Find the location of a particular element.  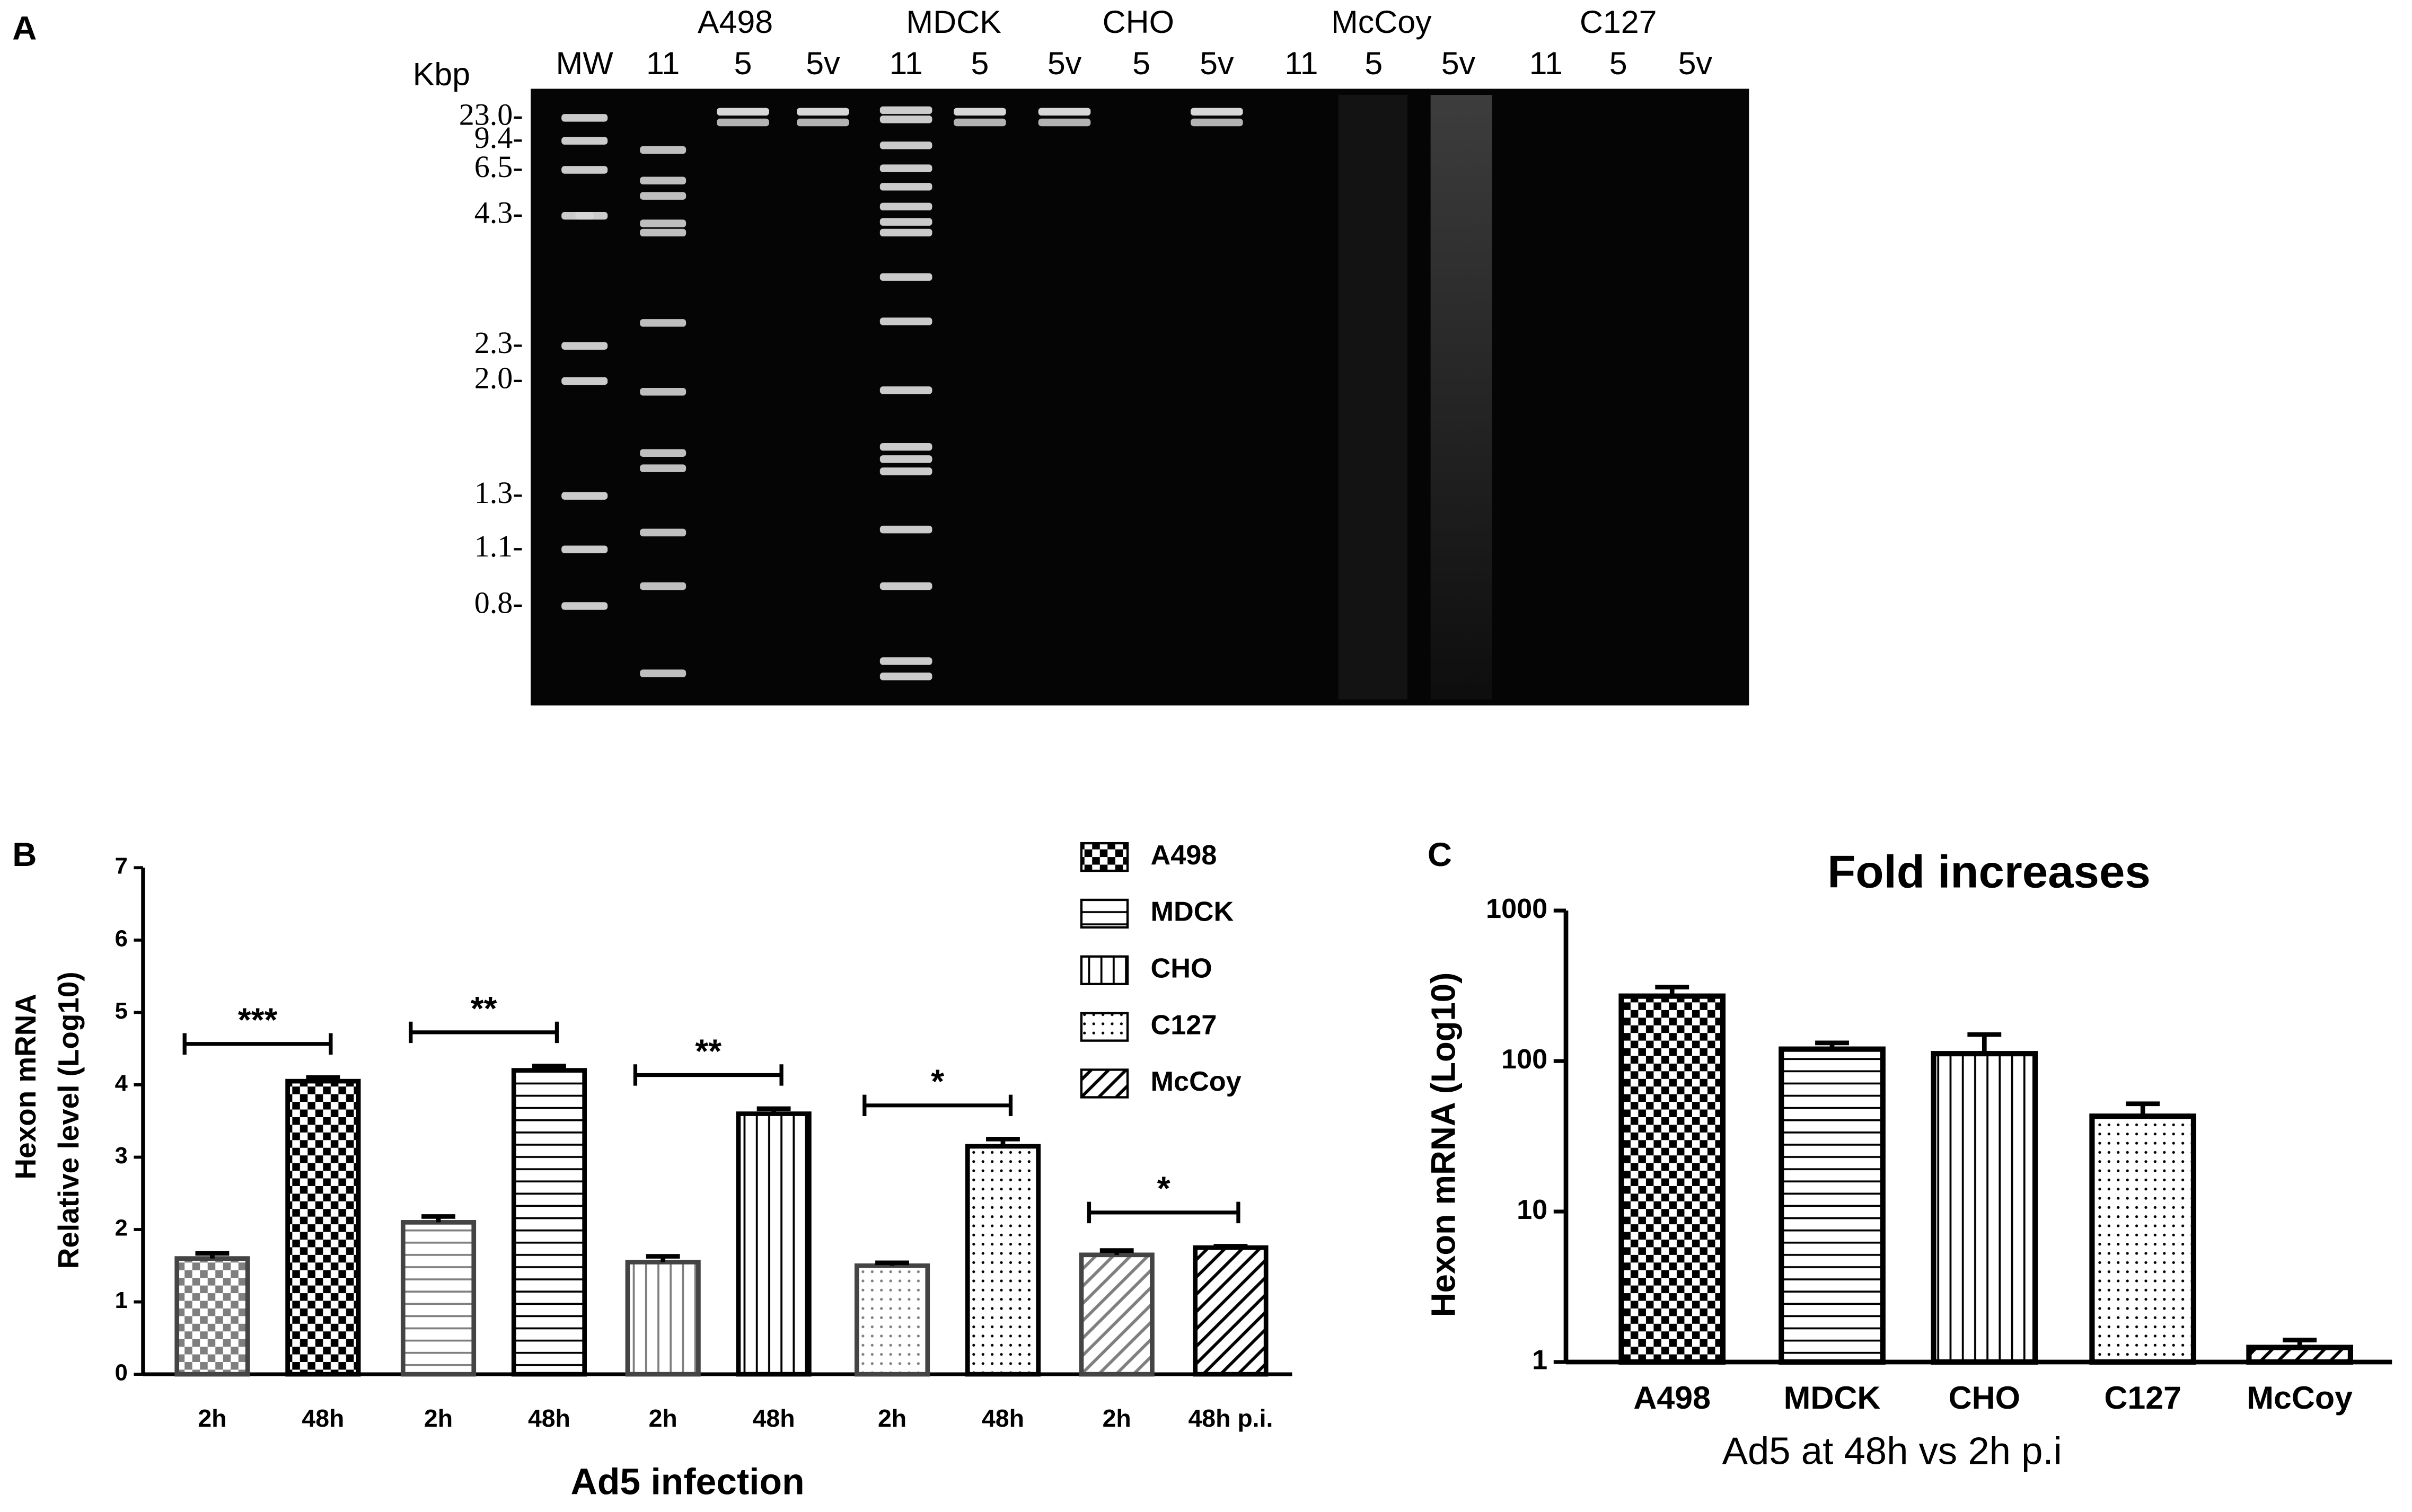

x-axis-label: Ad5 at 48h vs 2h p.i is located at coordinates (1892, 1450).